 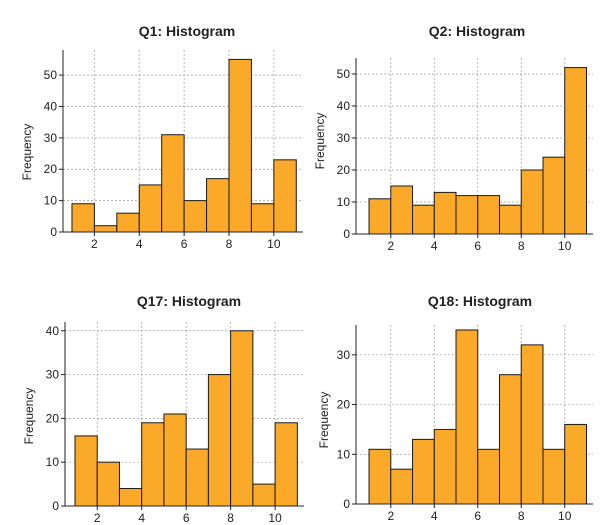 I want to click on chart-title: Q1: Histogram, so click(x=187, y=31).